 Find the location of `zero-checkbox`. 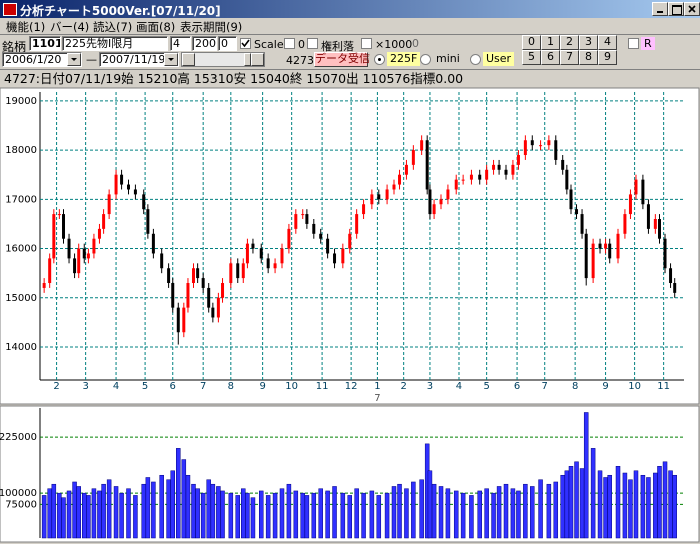

zero-checkbox is located at coordinates (289, 43).